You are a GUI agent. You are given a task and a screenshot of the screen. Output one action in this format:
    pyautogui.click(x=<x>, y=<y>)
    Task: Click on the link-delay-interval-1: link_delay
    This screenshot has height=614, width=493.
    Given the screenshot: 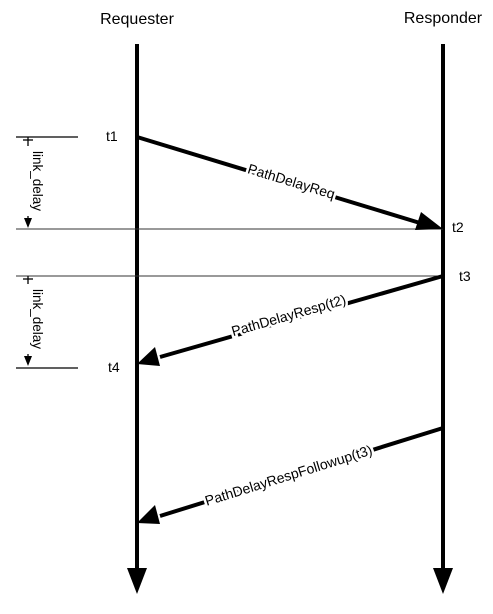 What is the action you would take?
    pyautogui.click(x=31, y=182)
    